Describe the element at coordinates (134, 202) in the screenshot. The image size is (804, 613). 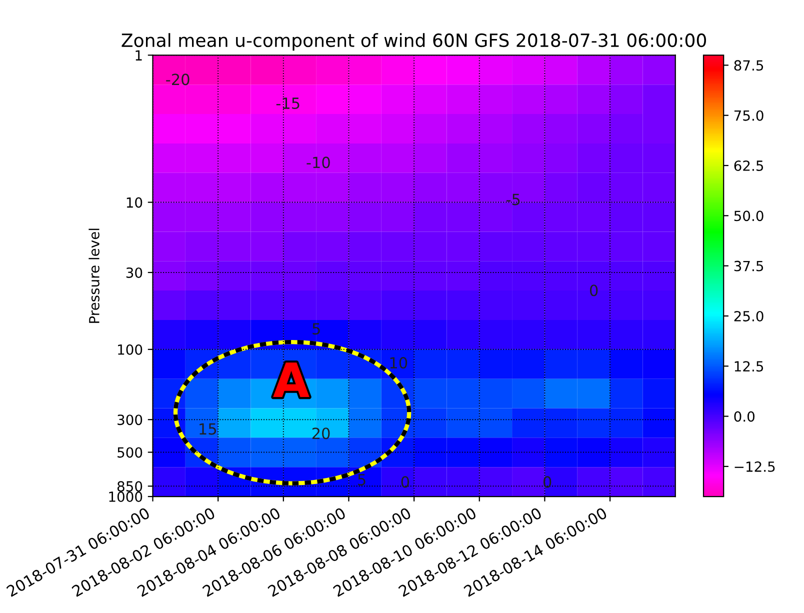
I see `y-tick-label: 10` at that location.